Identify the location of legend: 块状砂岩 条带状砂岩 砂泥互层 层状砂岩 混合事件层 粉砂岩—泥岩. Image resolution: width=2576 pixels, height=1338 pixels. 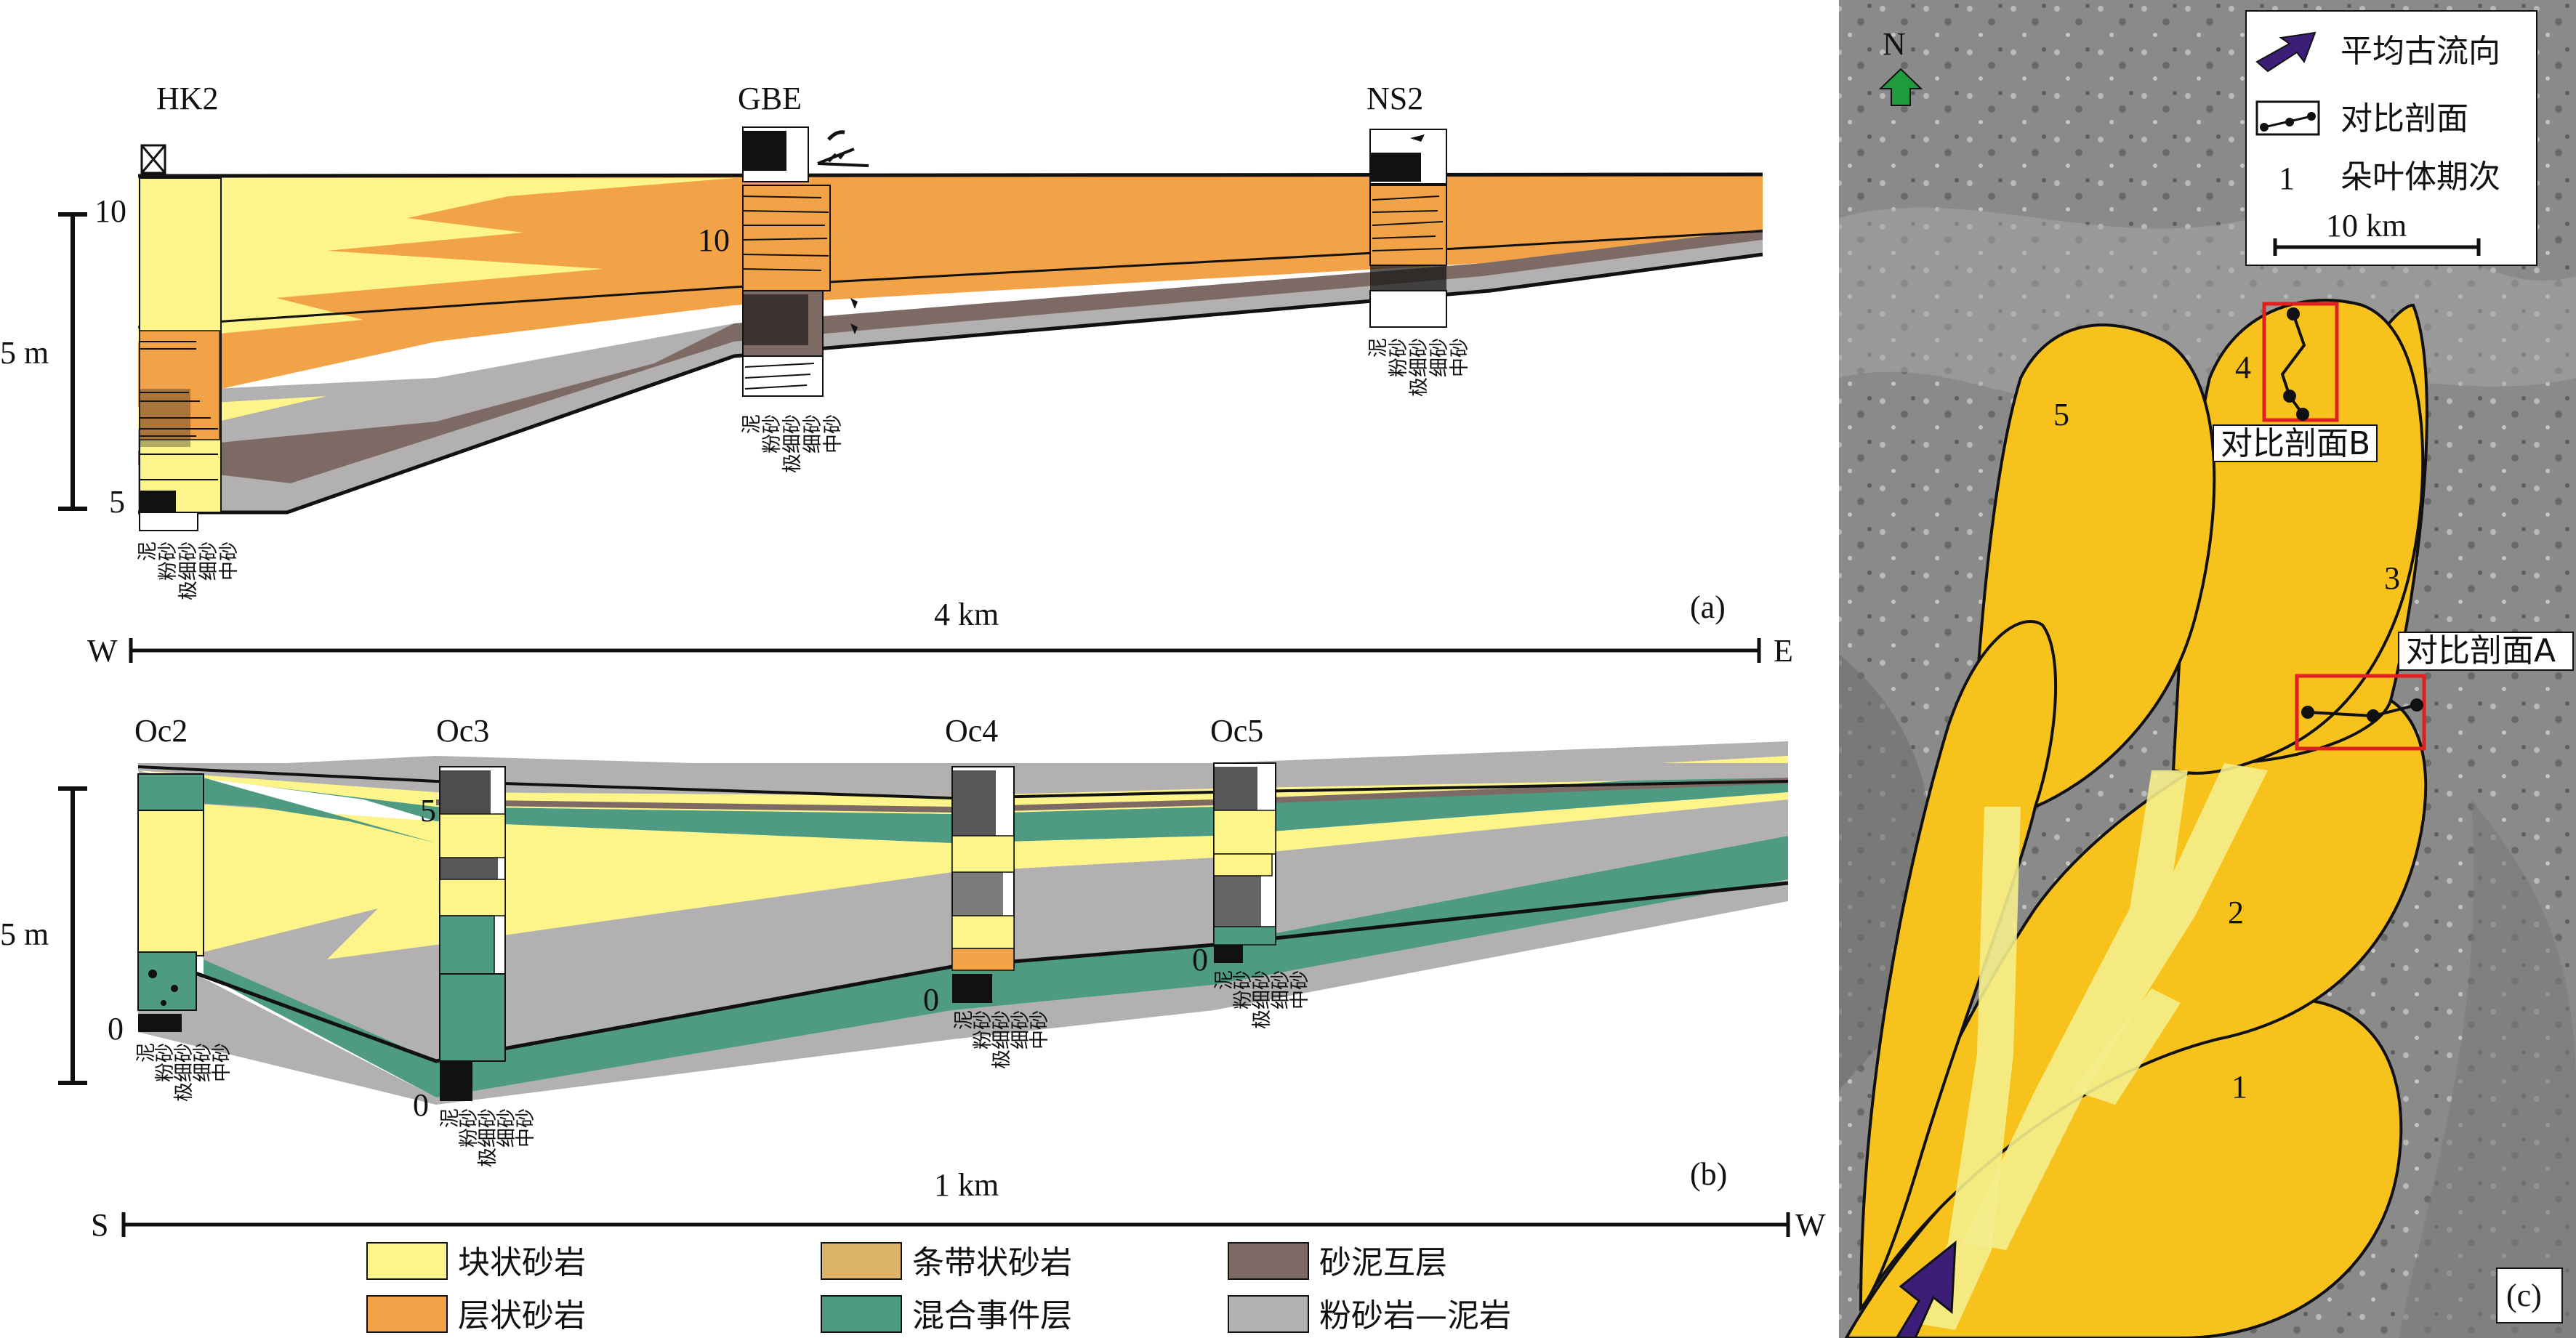
(938, 1288).